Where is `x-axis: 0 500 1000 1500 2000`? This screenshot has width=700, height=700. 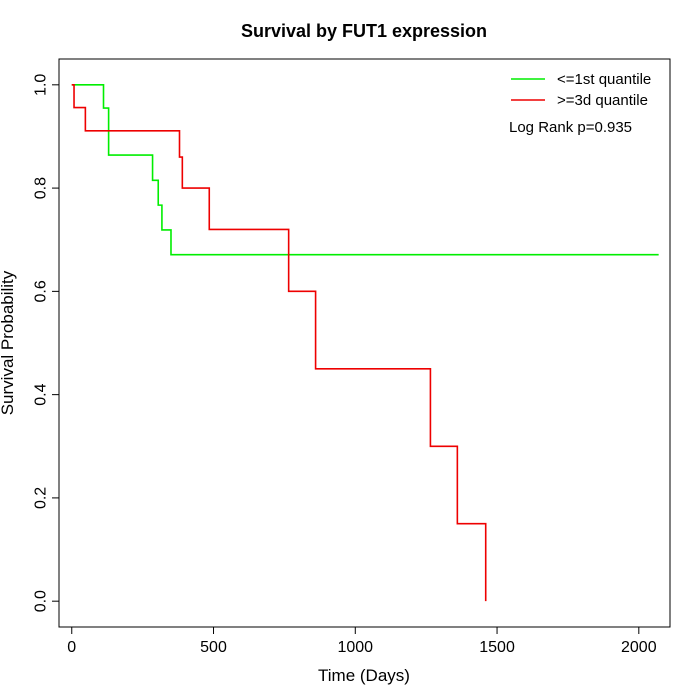
x-axis: 0 500 1000 1500 2000 is located at coordinates (362, 641).